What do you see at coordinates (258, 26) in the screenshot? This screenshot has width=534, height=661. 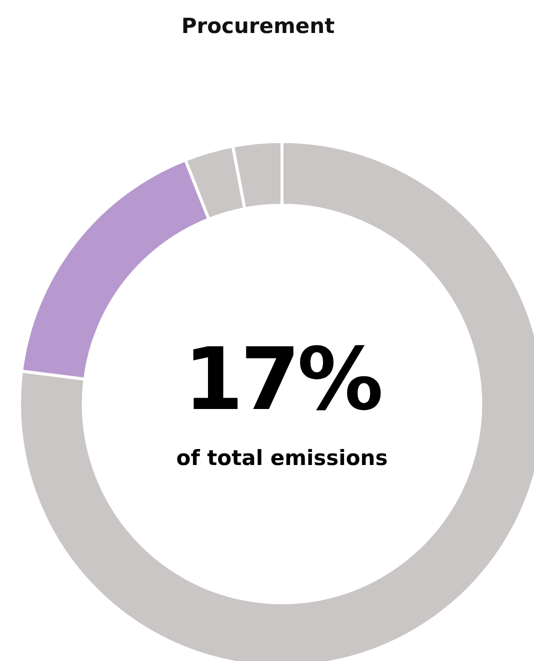 I see `chart-title: Procurement` at bounding box center [258, 26].